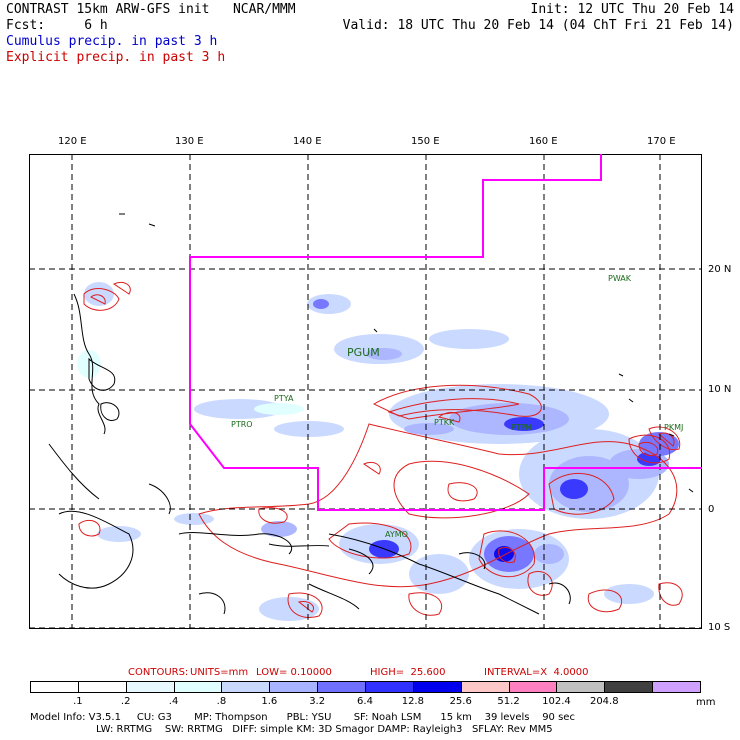  I want to click on forecast-hour: Fcst: 6 h, so click(57, 25).